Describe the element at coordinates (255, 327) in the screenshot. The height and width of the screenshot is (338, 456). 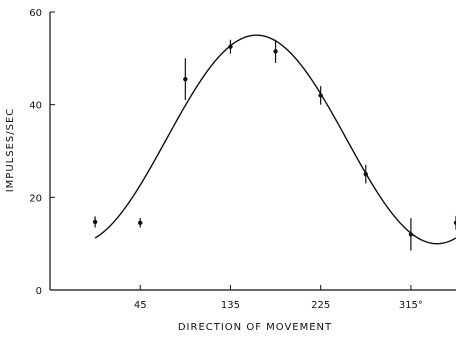
I see `x-axis-label: DIRECTION OF MOVEMENT` at that location.